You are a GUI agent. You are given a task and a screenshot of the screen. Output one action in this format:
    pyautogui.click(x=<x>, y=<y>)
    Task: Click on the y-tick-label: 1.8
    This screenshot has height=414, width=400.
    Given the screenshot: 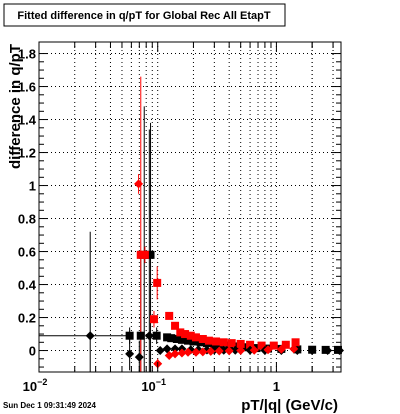 What is the action you would take?
    pyautogui.click(x=27, y=54)
    